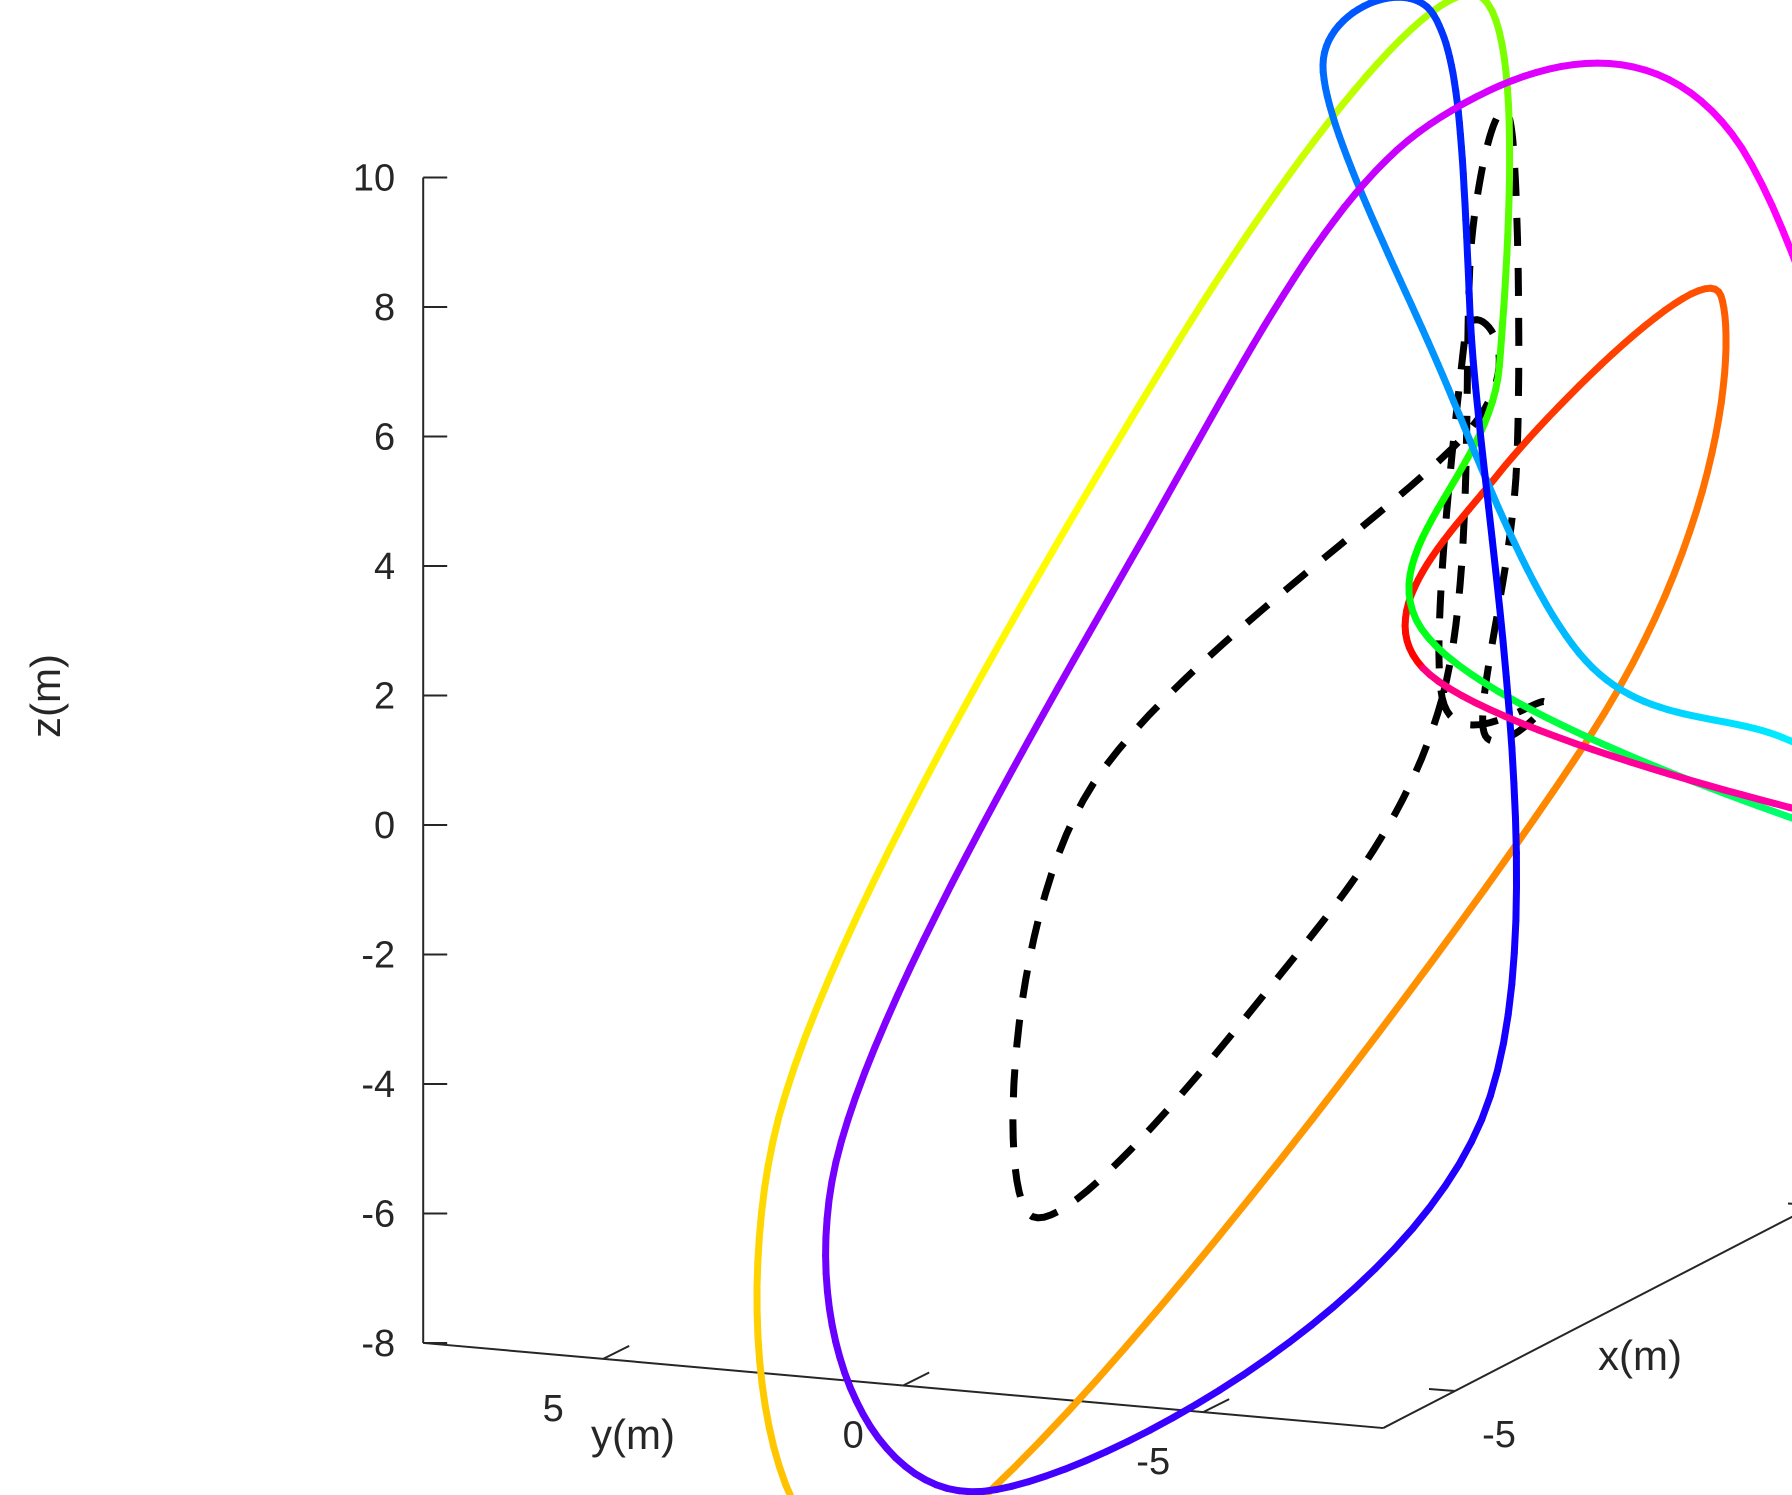  I want to click on x-axis-label: x(m), so click(1640, 1355).